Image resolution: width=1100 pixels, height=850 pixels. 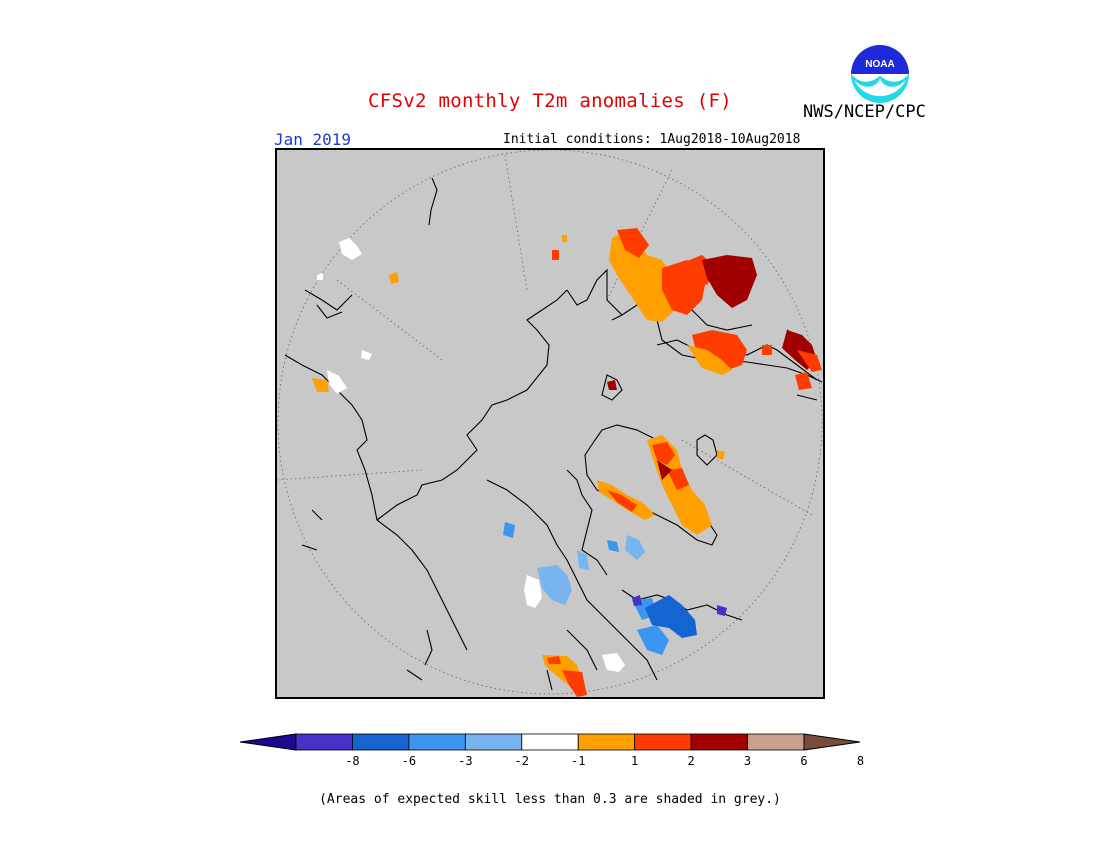 What do you see at coordinates (313, 139) in the screenshot?
I see `forecast-month: Jan 2019` at bounding box center [313, 139].